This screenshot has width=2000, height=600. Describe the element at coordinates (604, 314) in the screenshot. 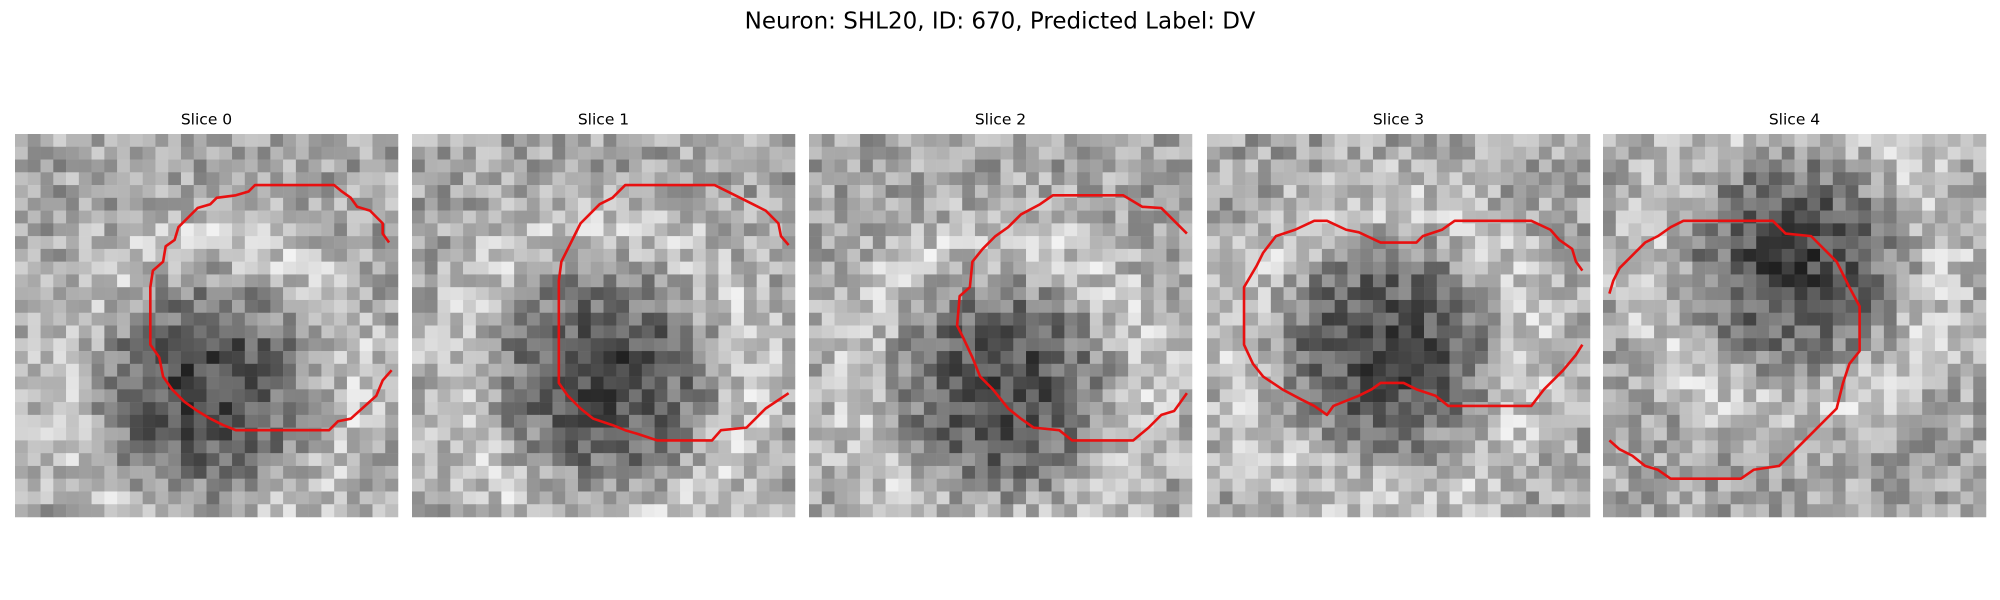

I see `panel: Slice 1` at that location.